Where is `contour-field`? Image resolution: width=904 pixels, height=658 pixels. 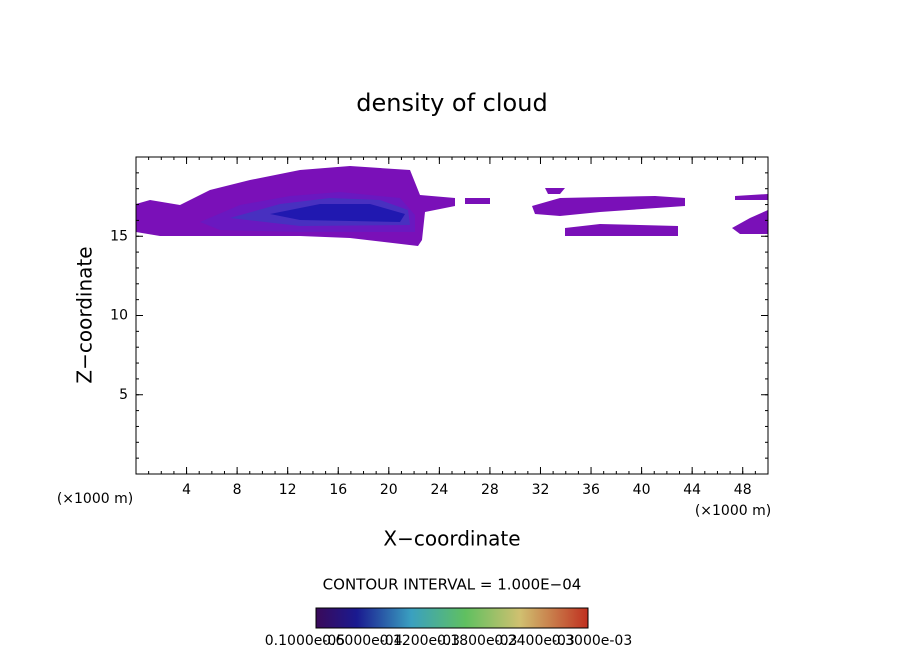 contour-field is located at coordinates (452, 206).